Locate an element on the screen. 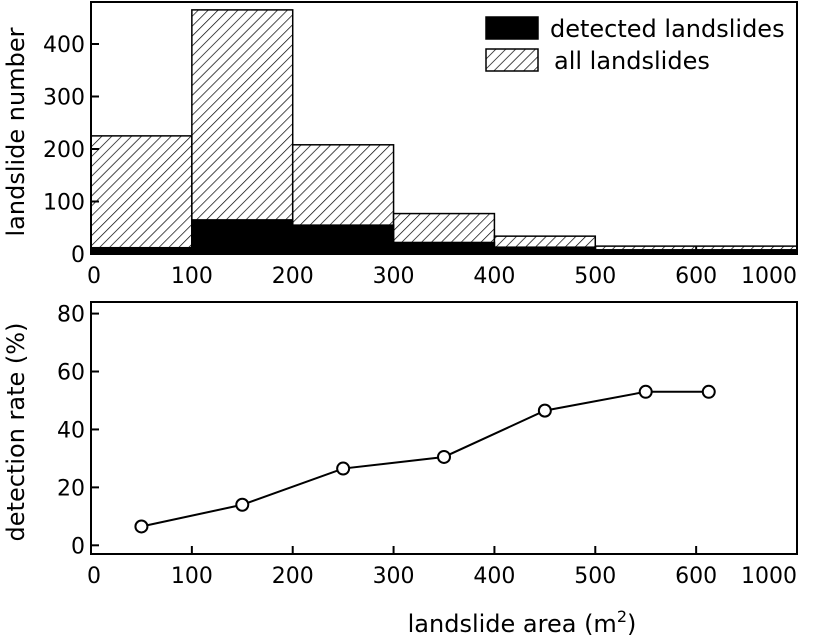 Image resolution: width=830 pixels, height=643 pixels. x-axis-title-superscript: 2 is located at coordinates (622, 616).